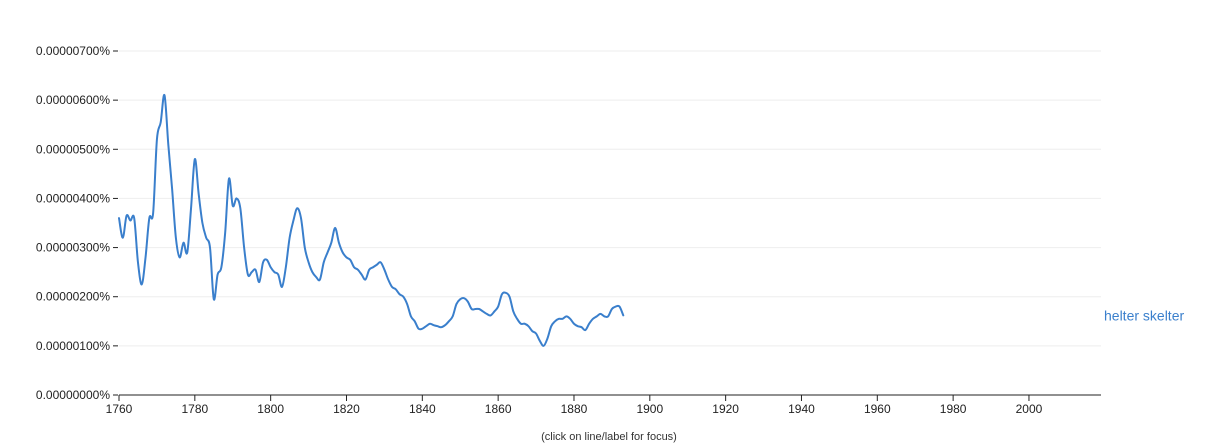  What do you see at coordinates (73, 149) in the screenshot?
I see `y-tick-label: 0.00000500%` at bounding box center [73, 149].